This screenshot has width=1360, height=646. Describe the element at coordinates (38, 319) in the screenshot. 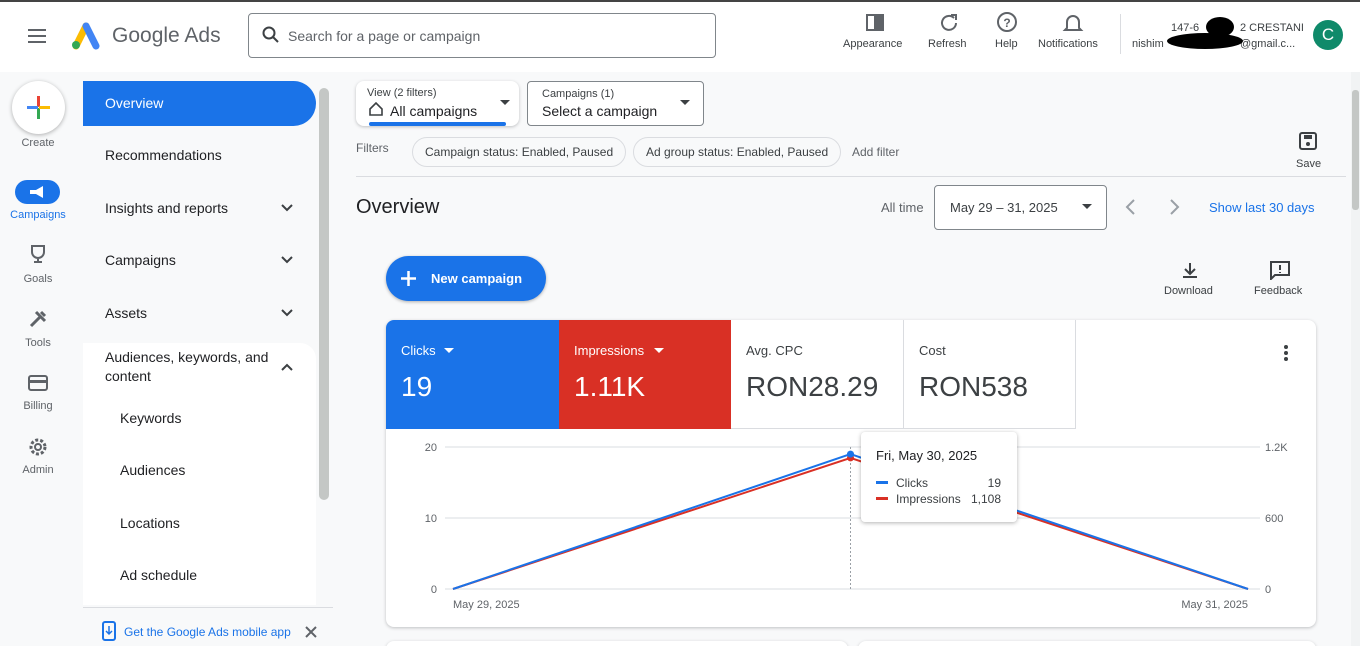

I see `tools-icon` at that location.